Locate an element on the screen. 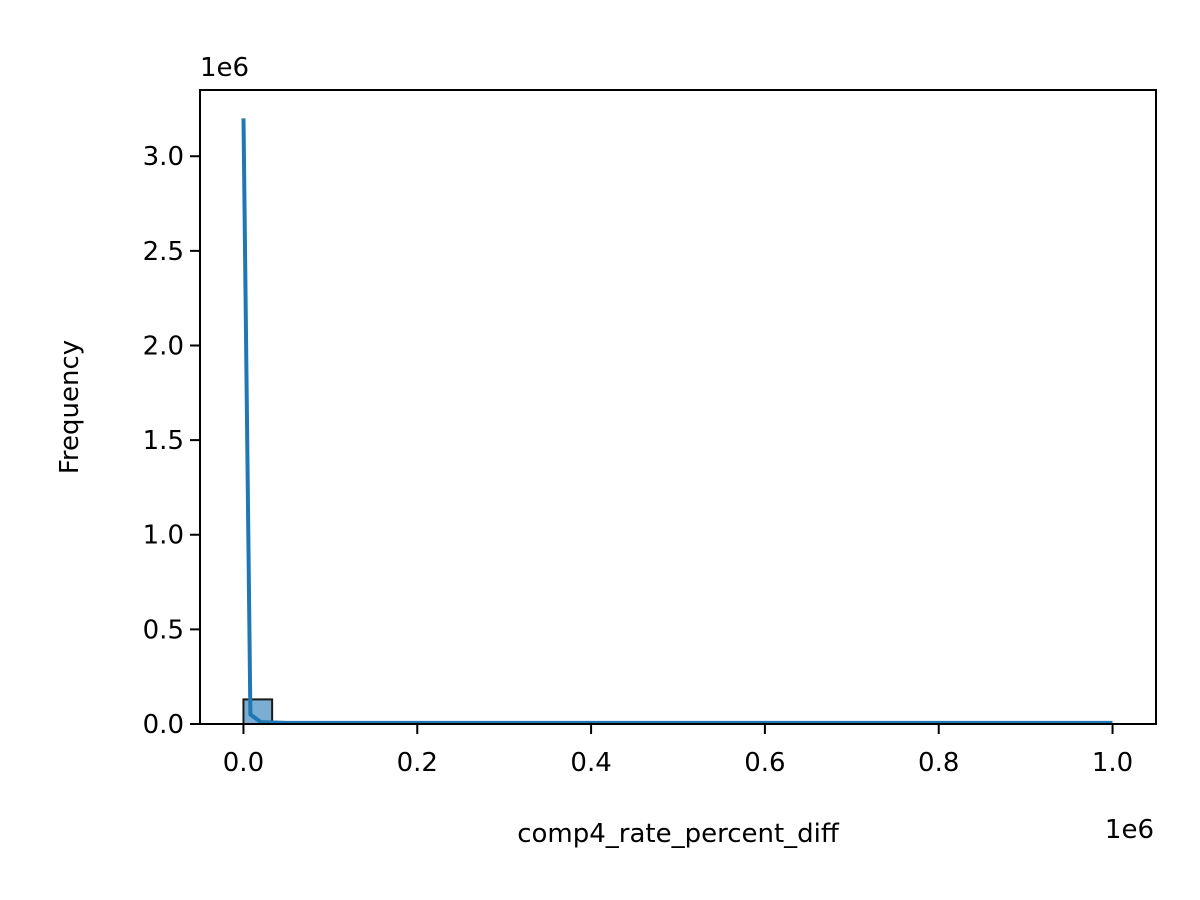 Image resolution: width=1200 pixels, height=900 pixels. x-tick-label: 0.2 is located at coordinates (417, 763).